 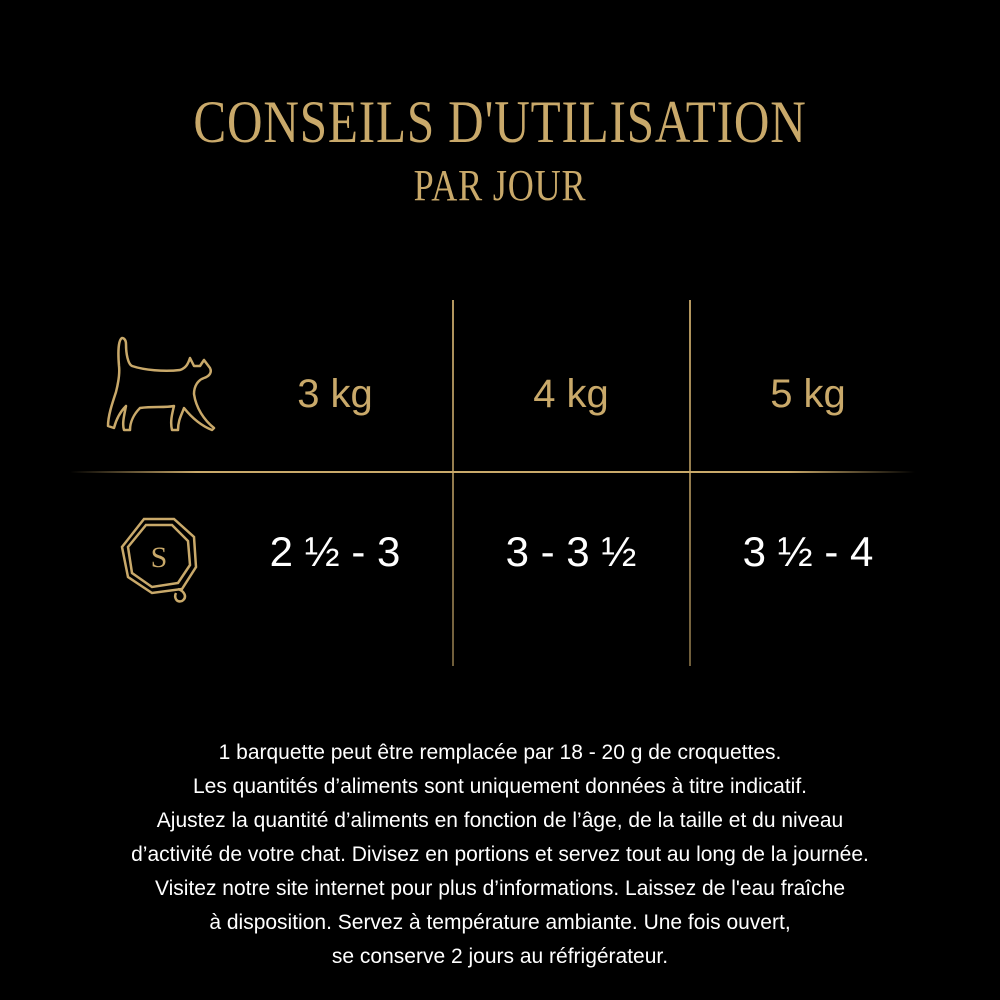 What do you see at coordinates (335, 551) in the screenshot?
I see `portion-3kg: 2 ½ - 3` at bounding box center [335, 551].